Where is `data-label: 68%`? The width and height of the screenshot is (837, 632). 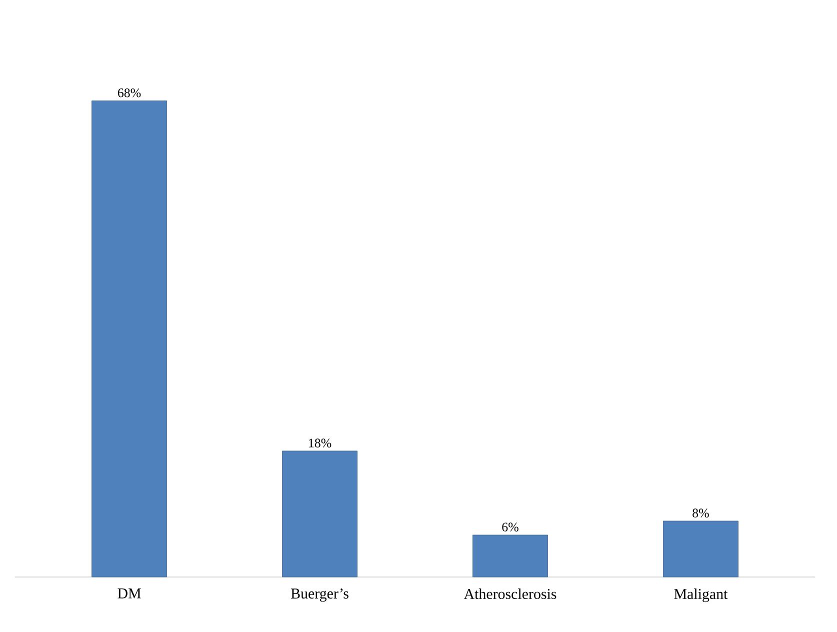 data-label: 68% is located at coordinates (129, 93).